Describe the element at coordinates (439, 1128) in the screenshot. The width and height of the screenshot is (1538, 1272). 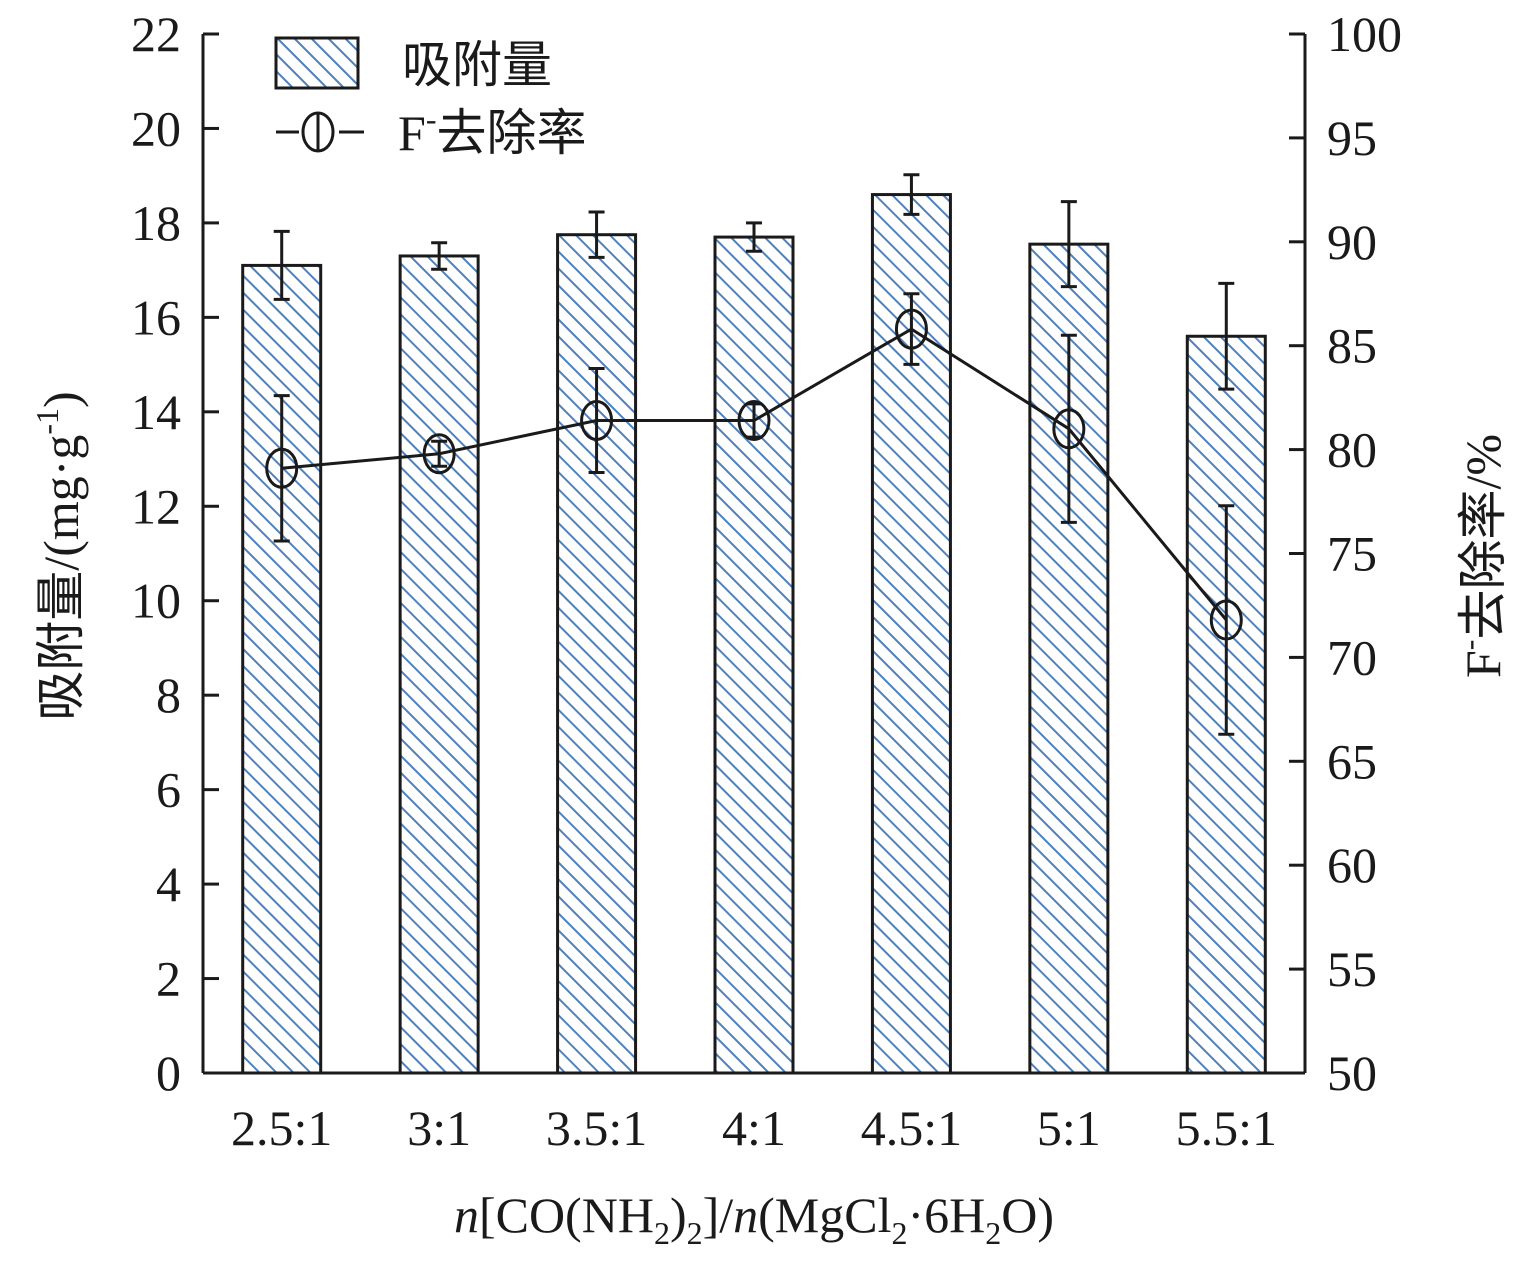
I see `x-tick-label-1: 3:1` at that location.